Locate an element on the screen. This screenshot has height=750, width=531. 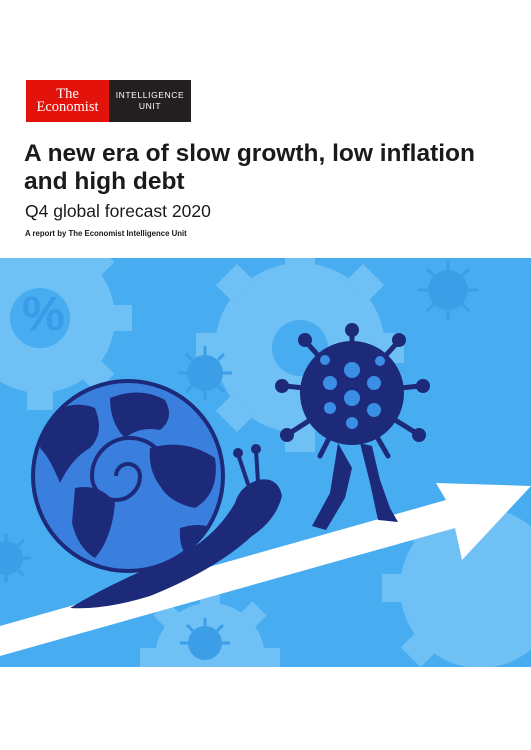
unit-line-1: INTELLIGENCE is located at coordinates (150, 95).